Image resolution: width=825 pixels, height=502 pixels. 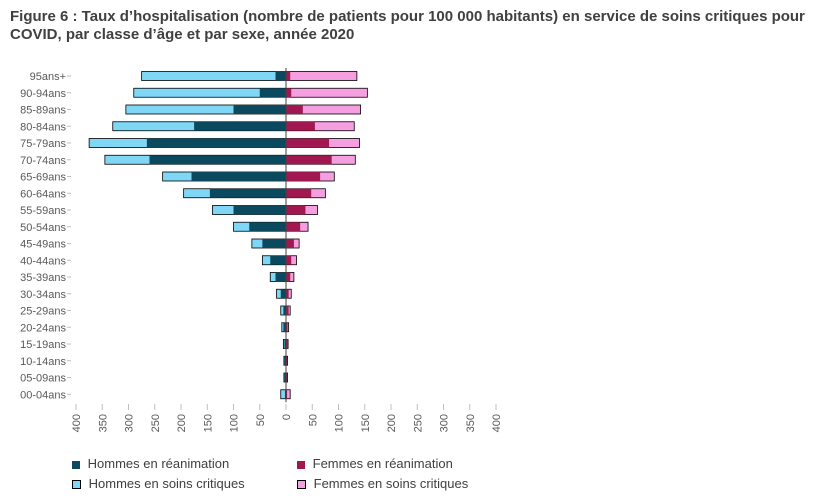 What do you see at coordinates (166, 483) in the screenshot?
I see `legend-label-men-critical: Hommes en soins critiques` at bounding box center [166, 483].